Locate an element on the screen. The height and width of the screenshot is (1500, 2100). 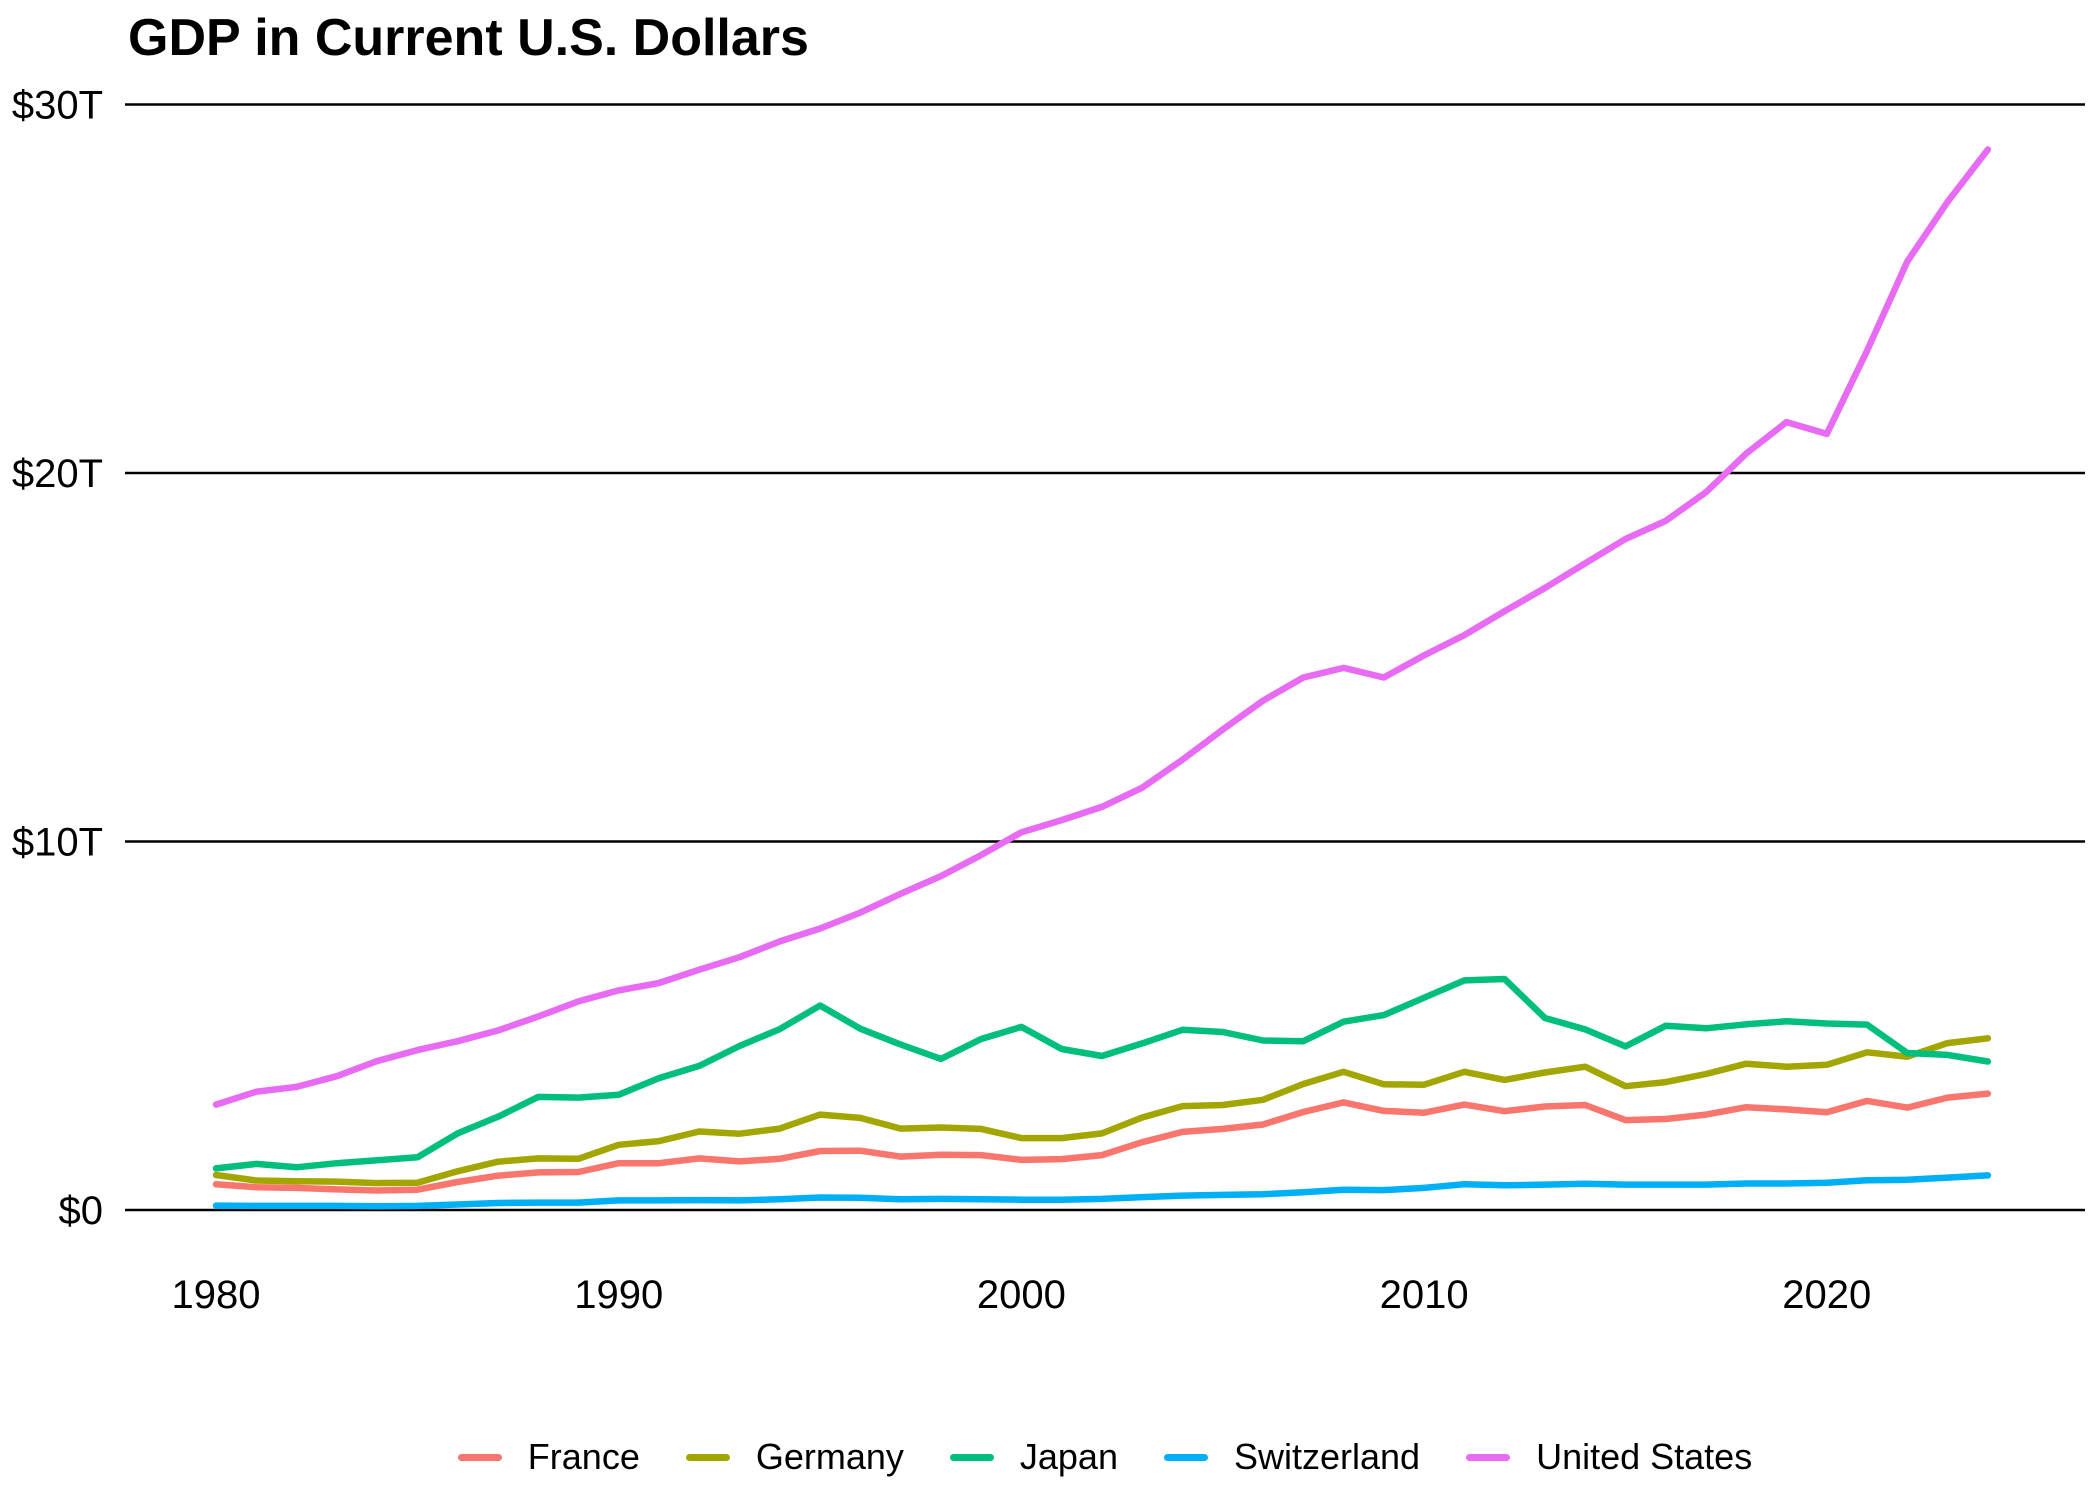
legend-label-germany: Germany is located at coordinates (829, 1456).